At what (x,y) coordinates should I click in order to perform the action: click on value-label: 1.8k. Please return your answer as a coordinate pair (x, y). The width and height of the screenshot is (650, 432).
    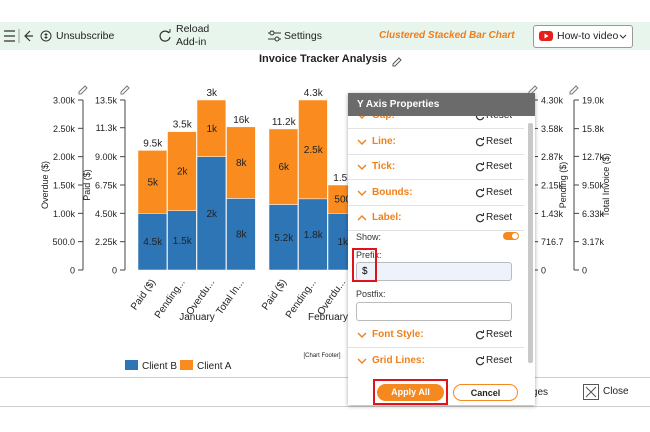
    Looking at the image, I should click on (314, 235).